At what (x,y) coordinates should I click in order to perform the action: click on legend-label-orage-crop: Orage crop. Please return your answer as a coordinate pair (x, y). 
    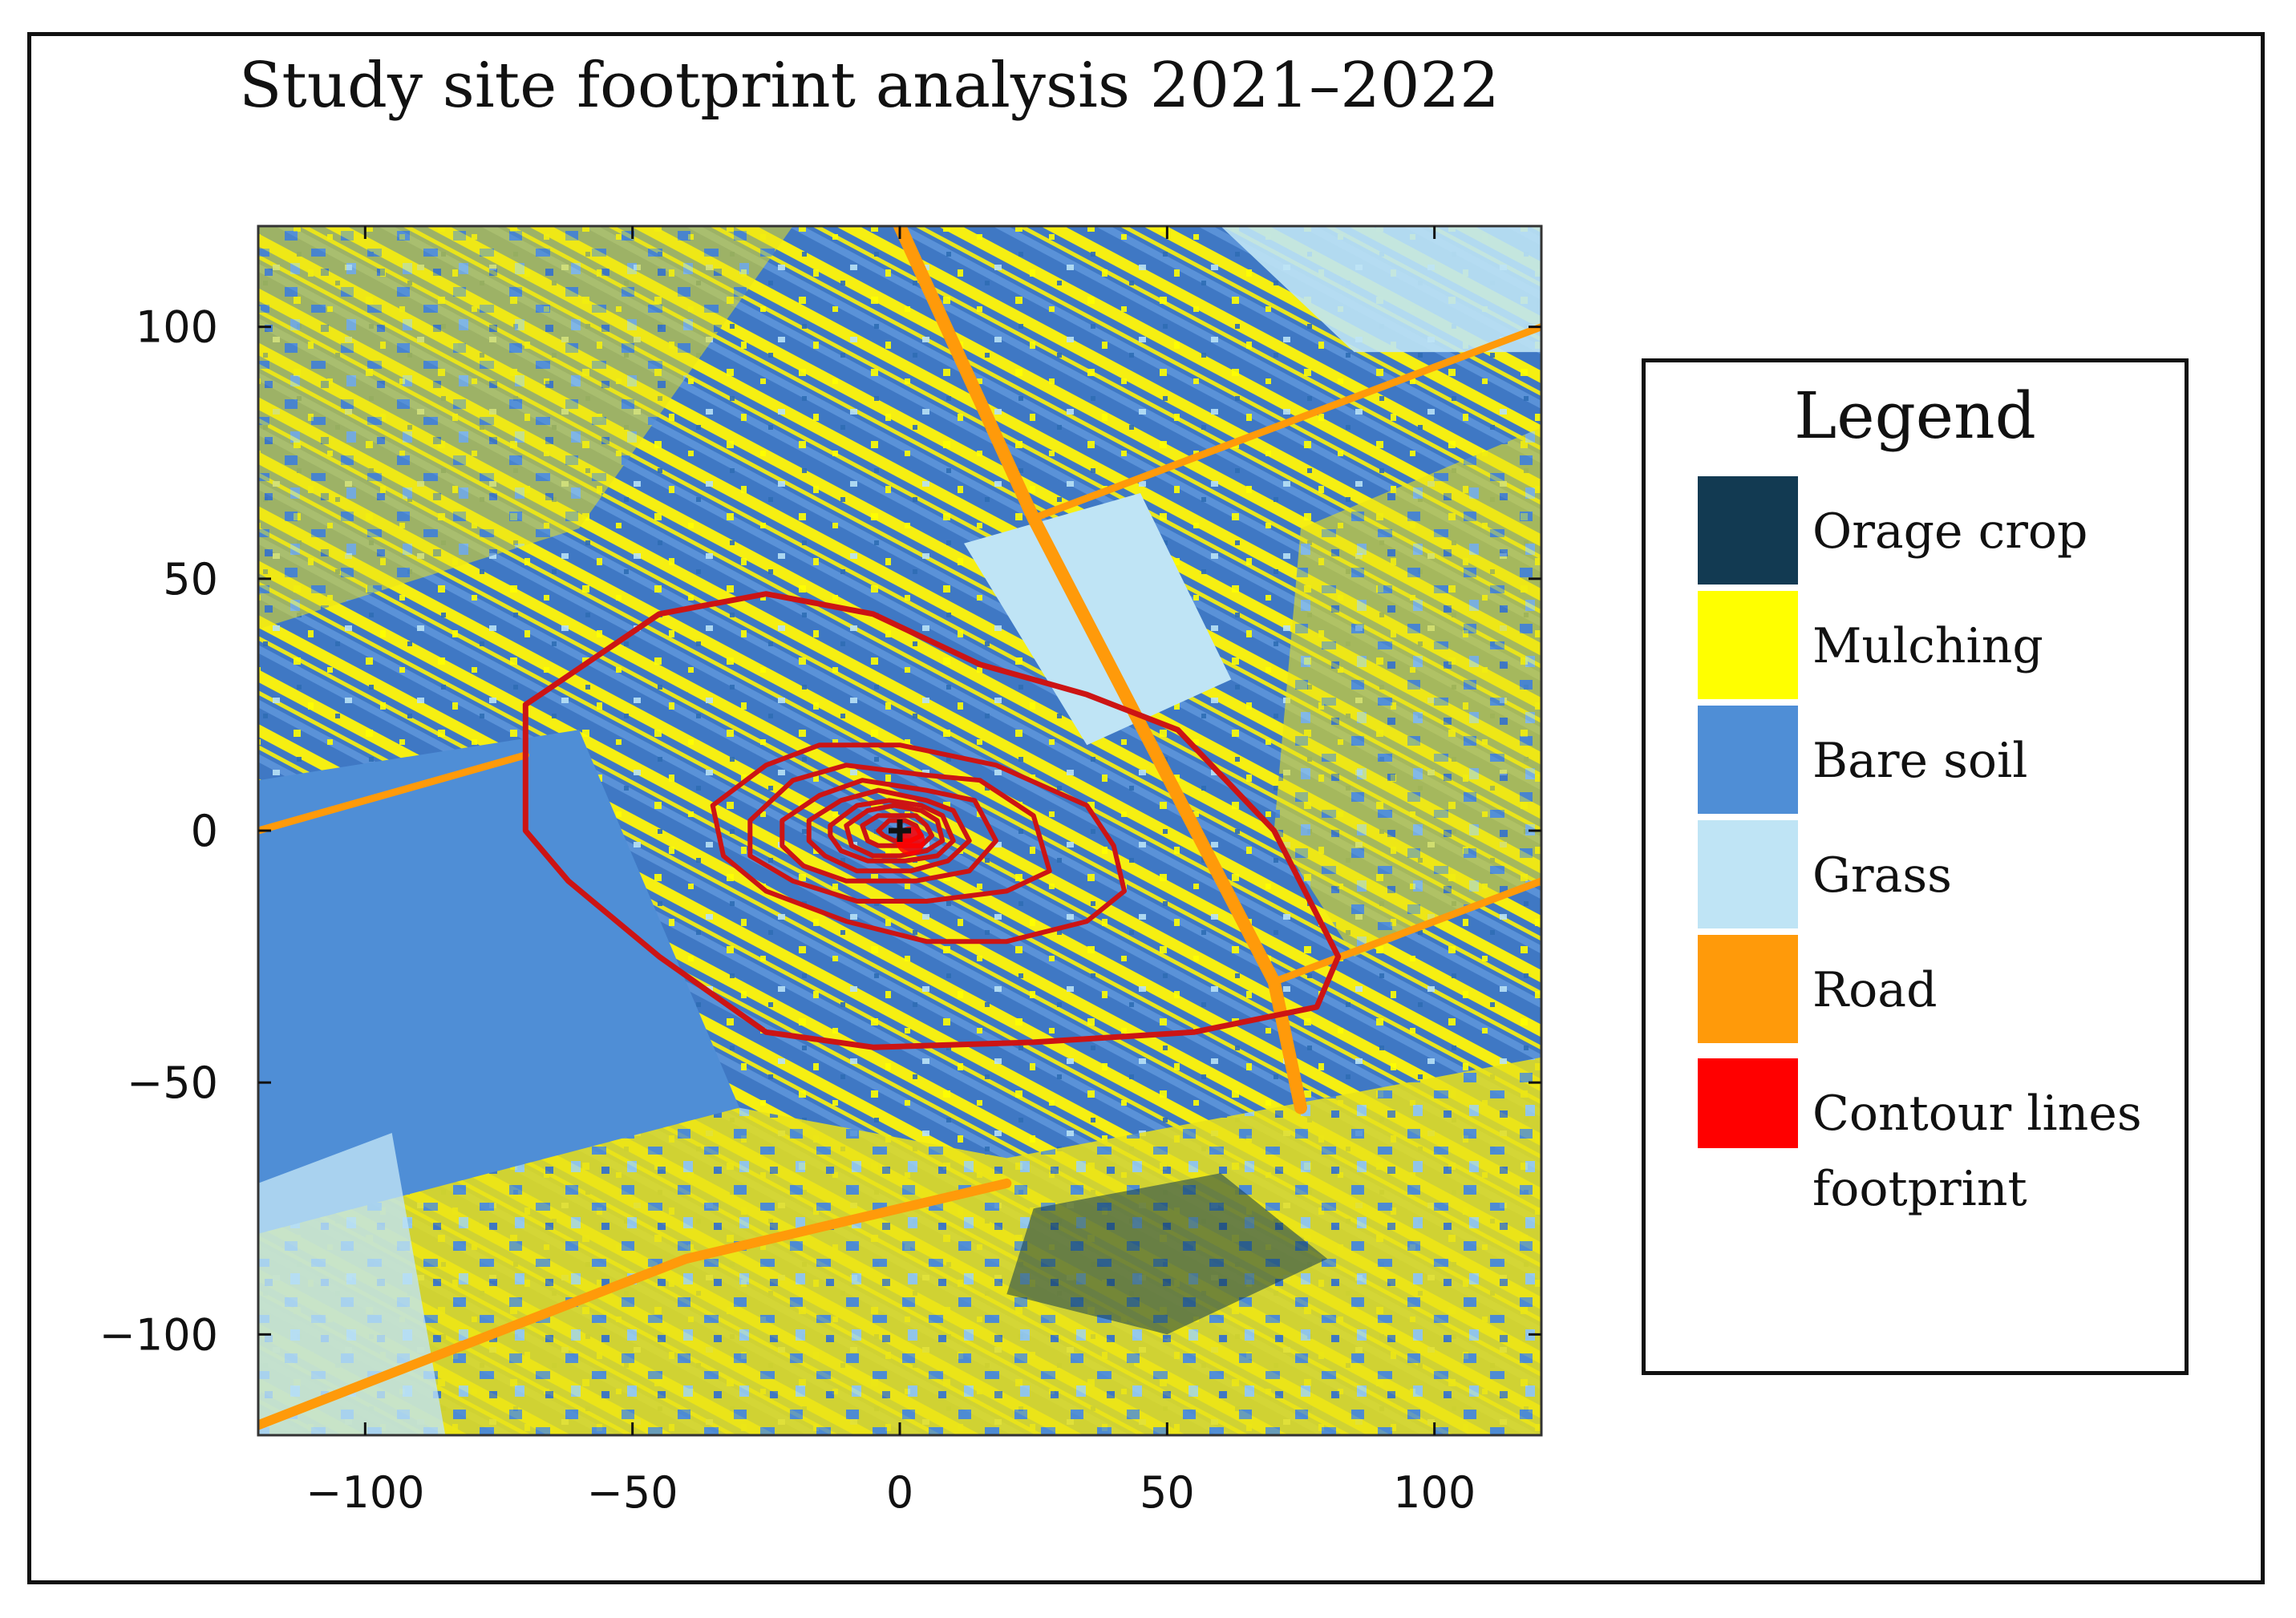
    Looking at the image, I should click on (1950, 532).